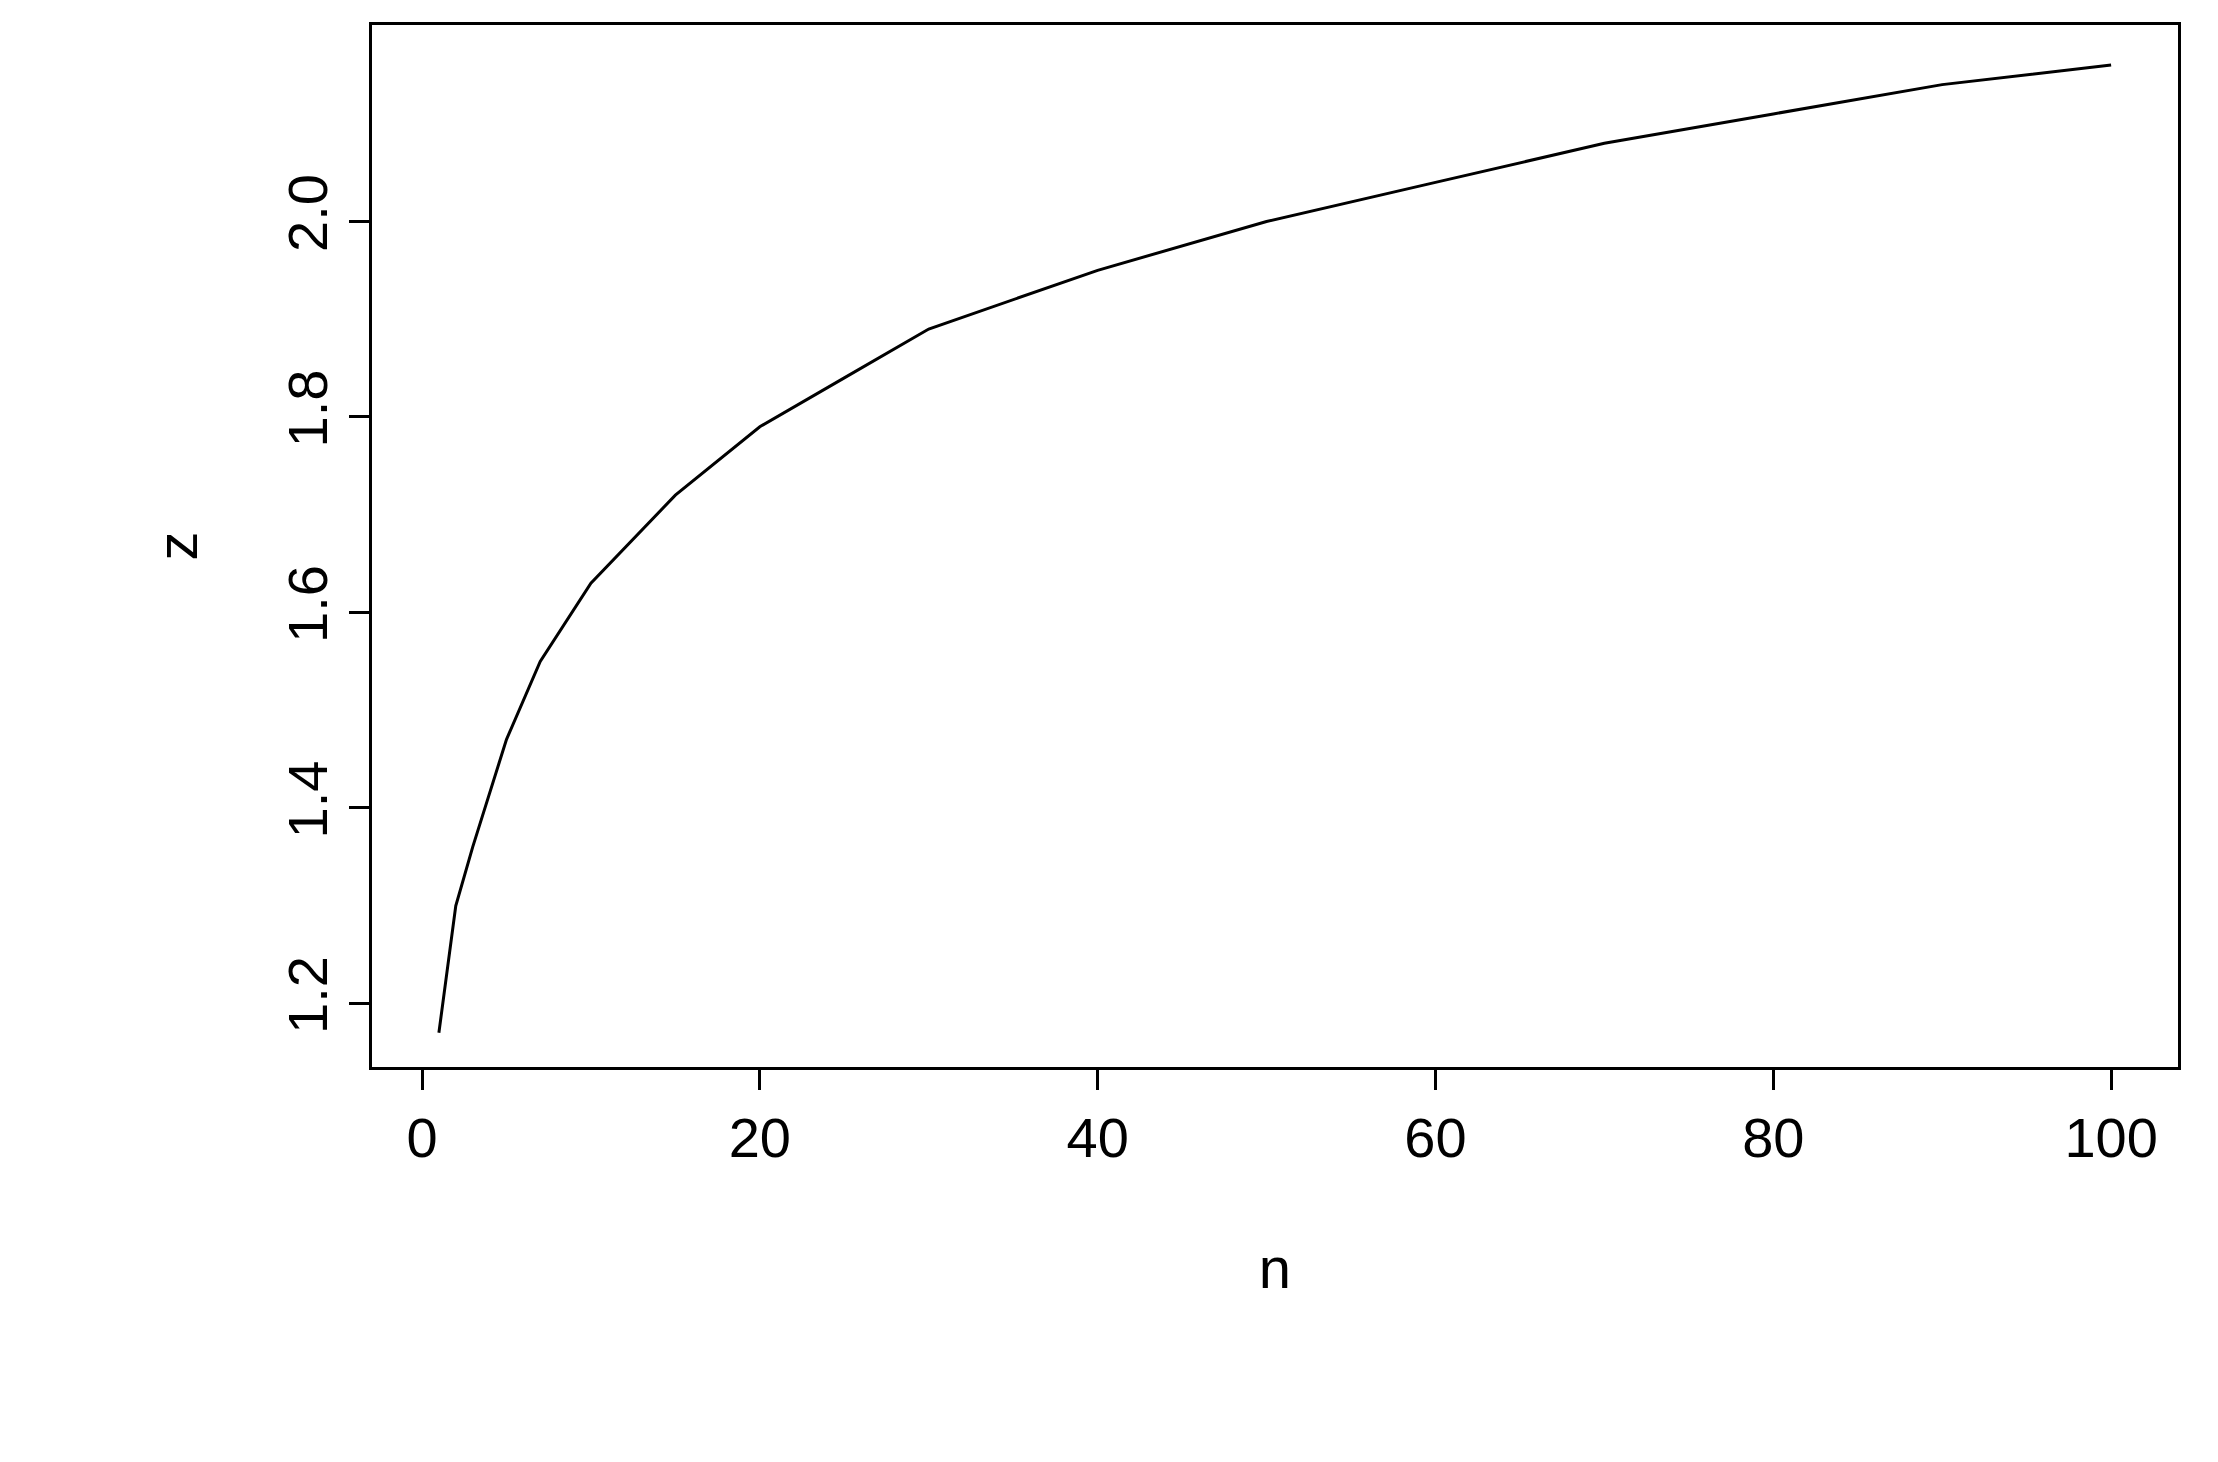 This screenshot has height=1462, width=2218. I want to click on y-tick-label: 2.0, so click(307, 213).